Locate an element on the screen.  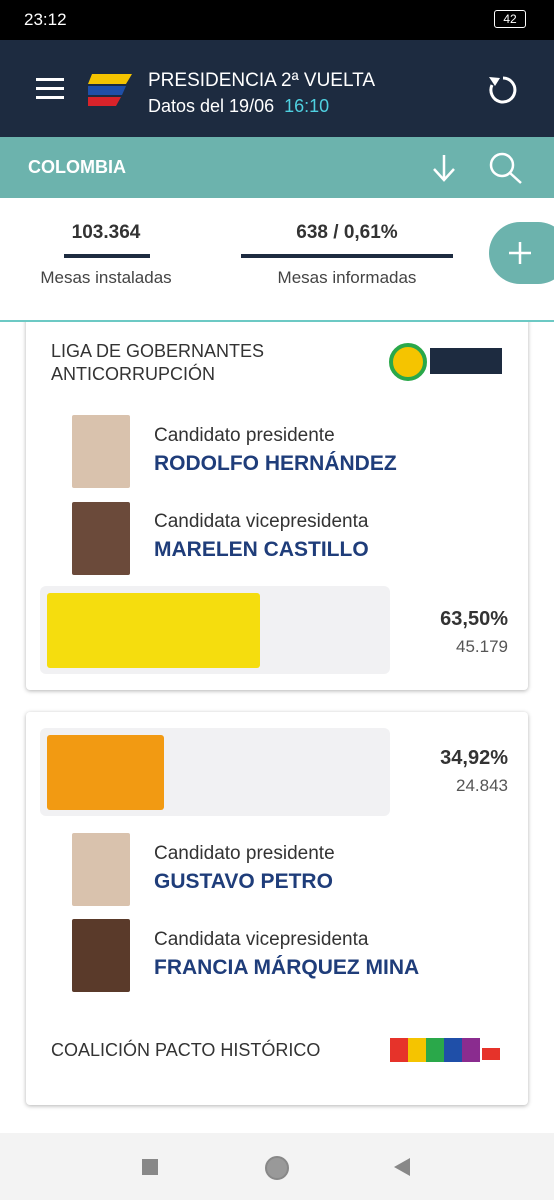
party-name: LIGA DE GOBERNANTES ANTICORRUPCIÓN is located at coordinates (158, 362).